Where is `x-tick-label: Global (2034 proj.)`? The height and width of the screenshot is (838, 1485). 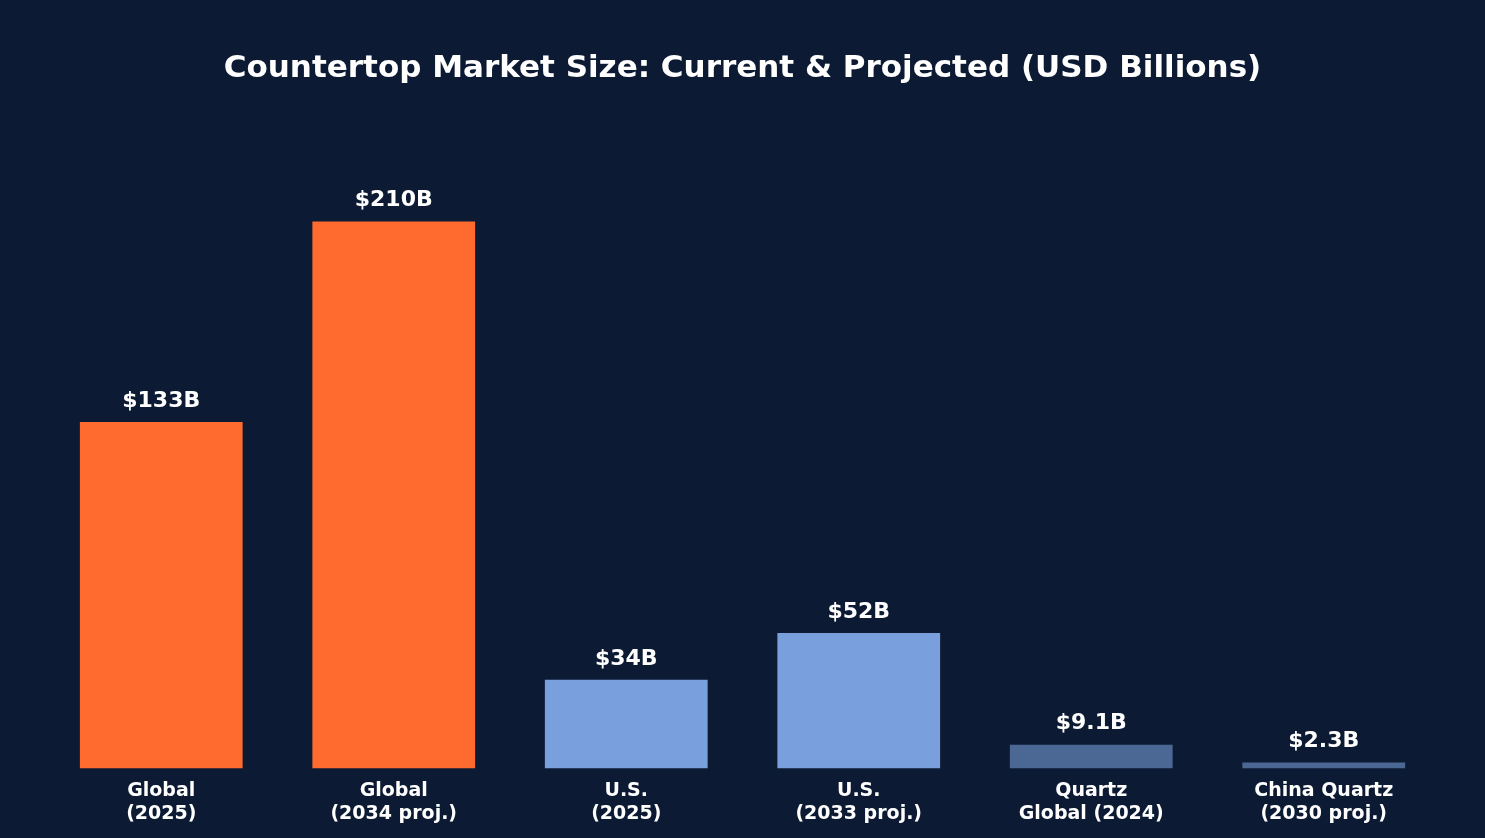
x-tick-label: Global (2034 proj.) is located at coordinates (394, 800).